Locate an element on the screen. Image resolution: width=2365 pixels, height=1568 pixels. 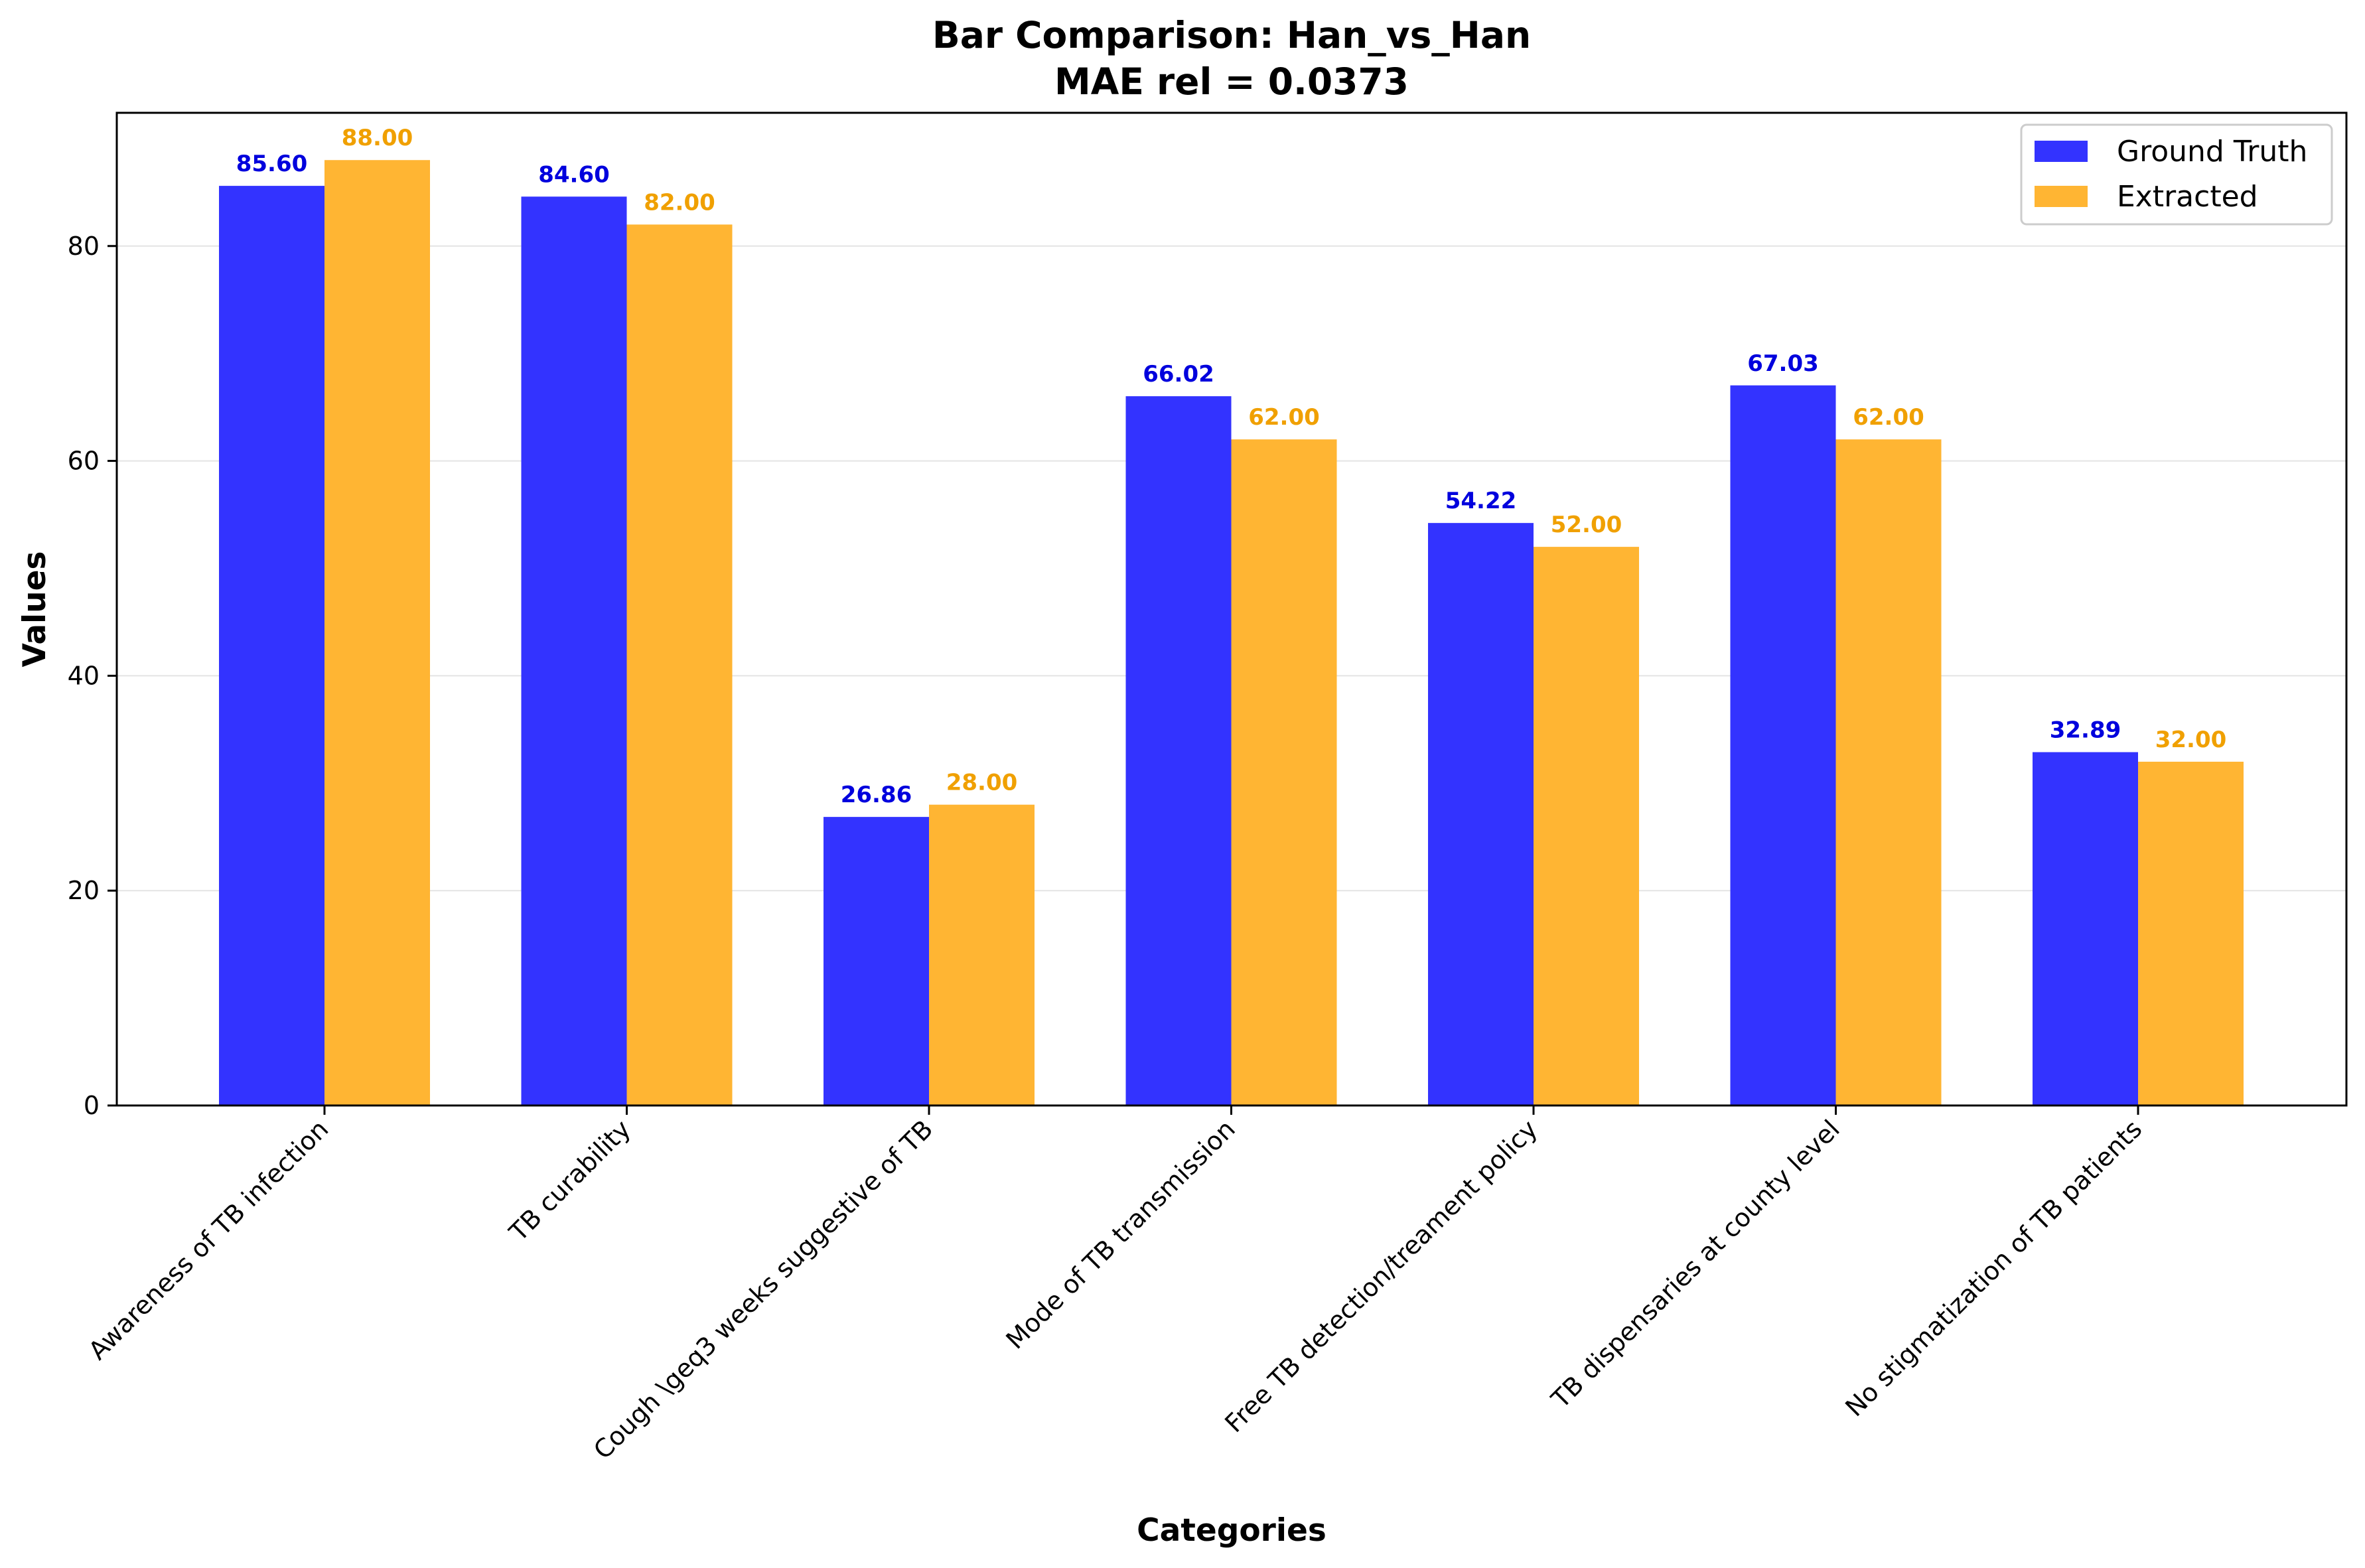
x-tick-label: Awareness of TB infection is located at coordinates (208, 1240).